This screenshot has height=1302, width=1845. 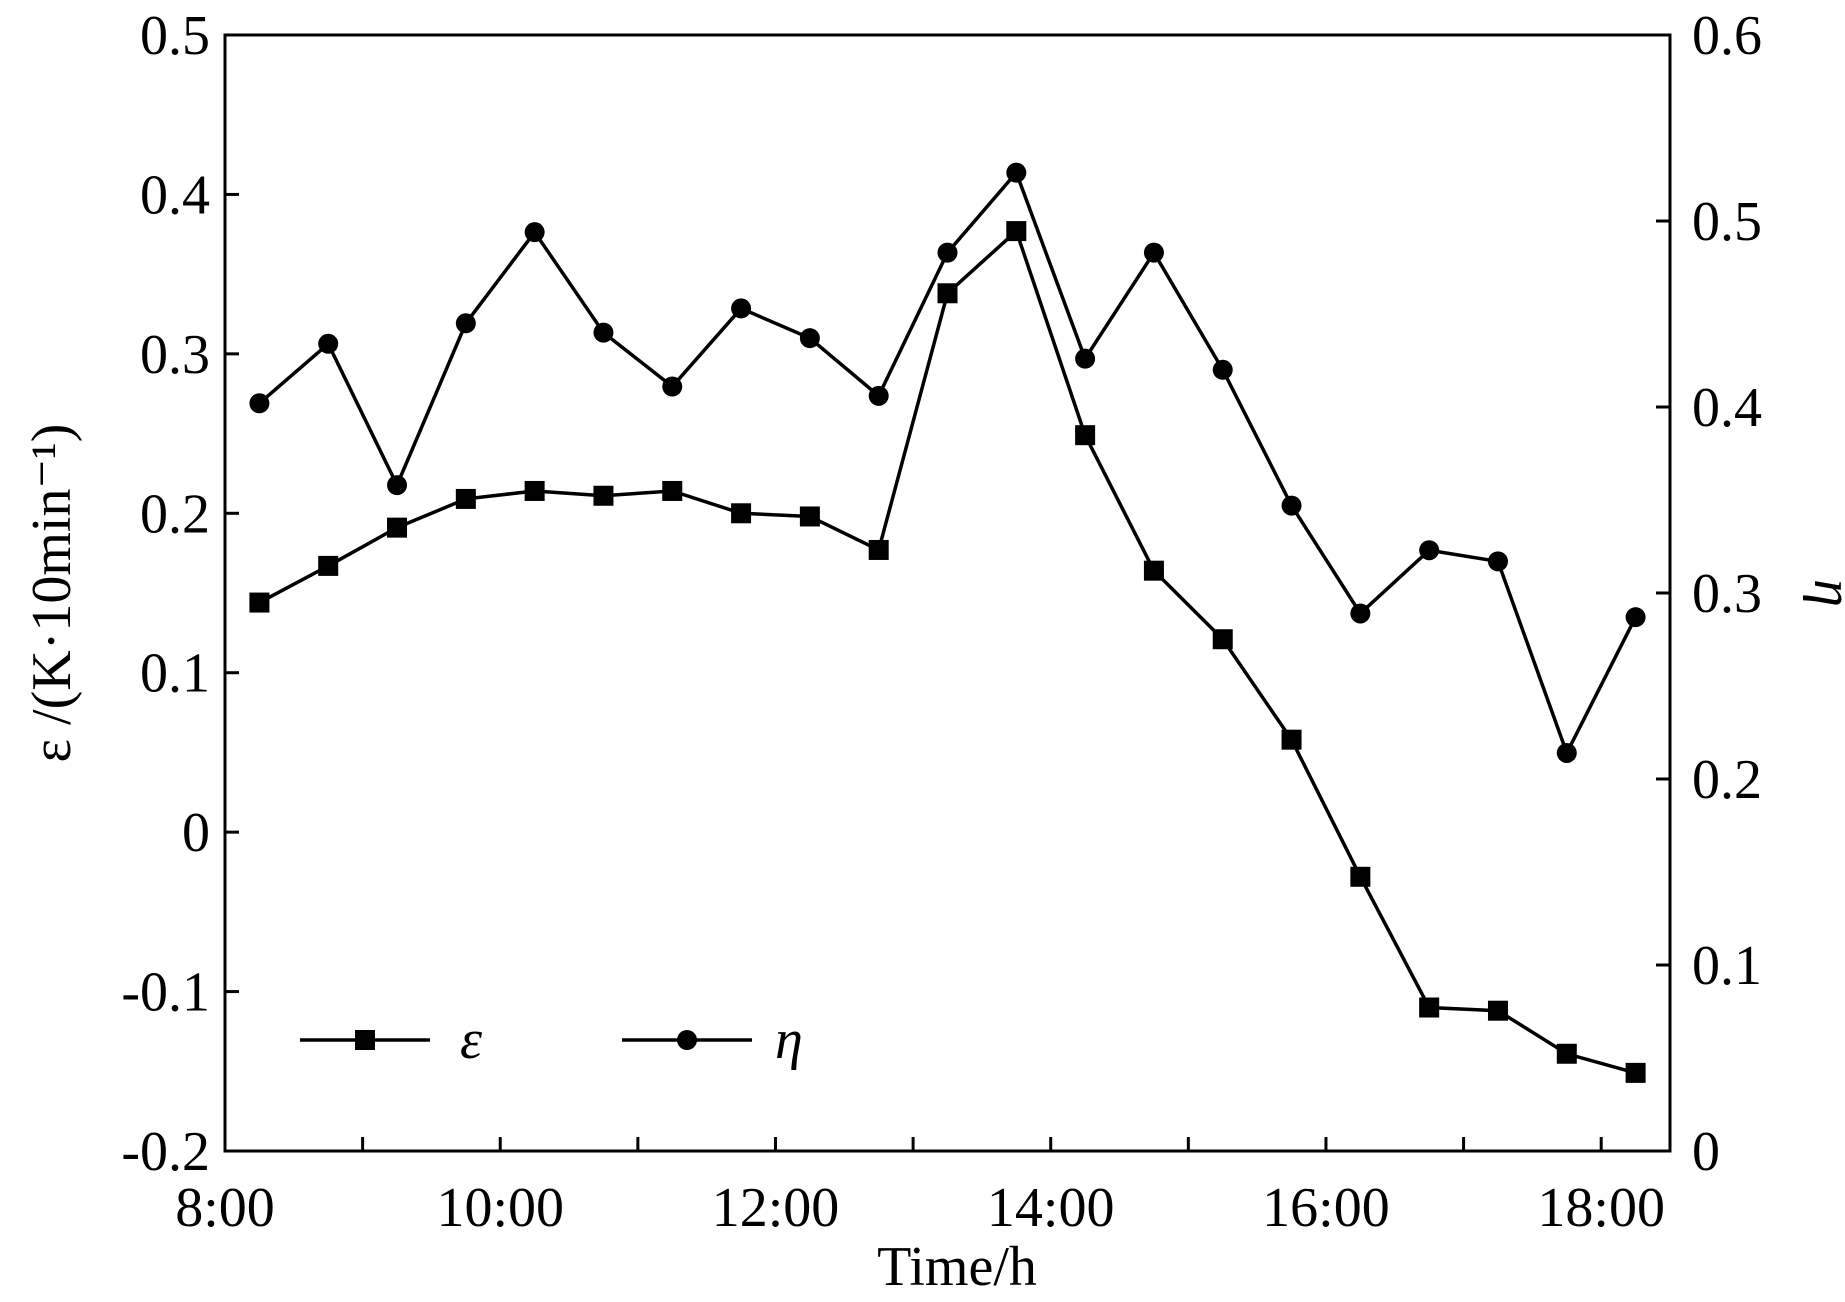 I want to click on y-left-tick-label: 0.3, so click(x=175, y=355).